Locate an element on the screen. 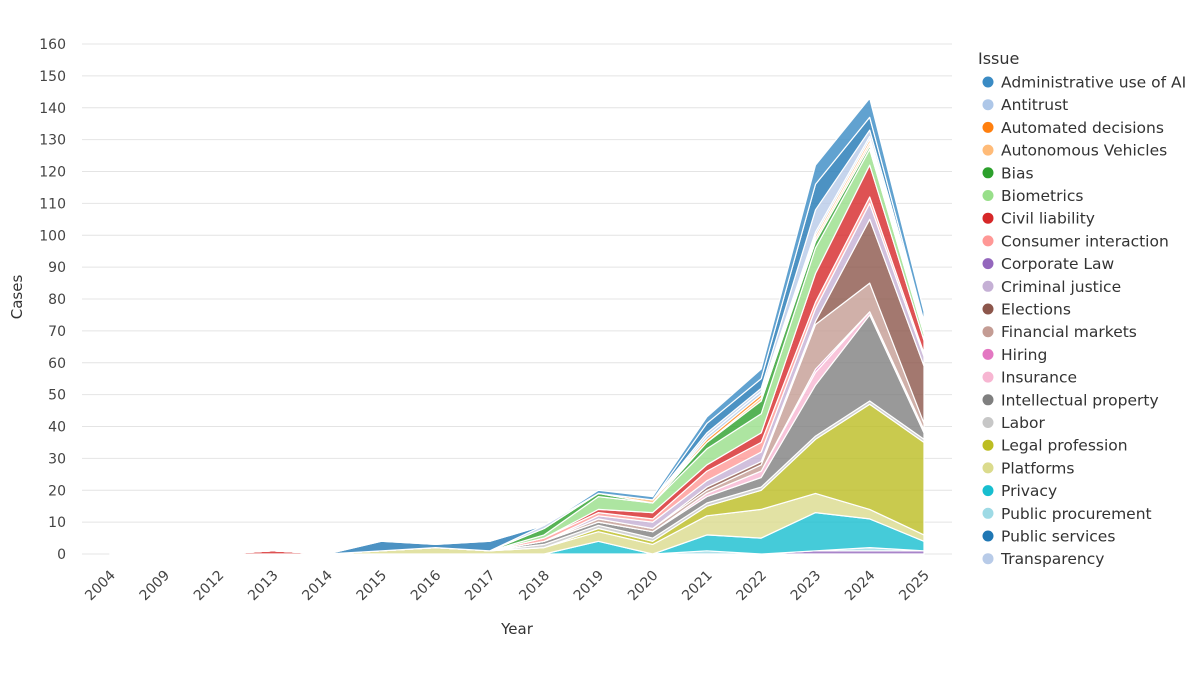  y-tick-label: 110 is located at coordinates (52, 204).